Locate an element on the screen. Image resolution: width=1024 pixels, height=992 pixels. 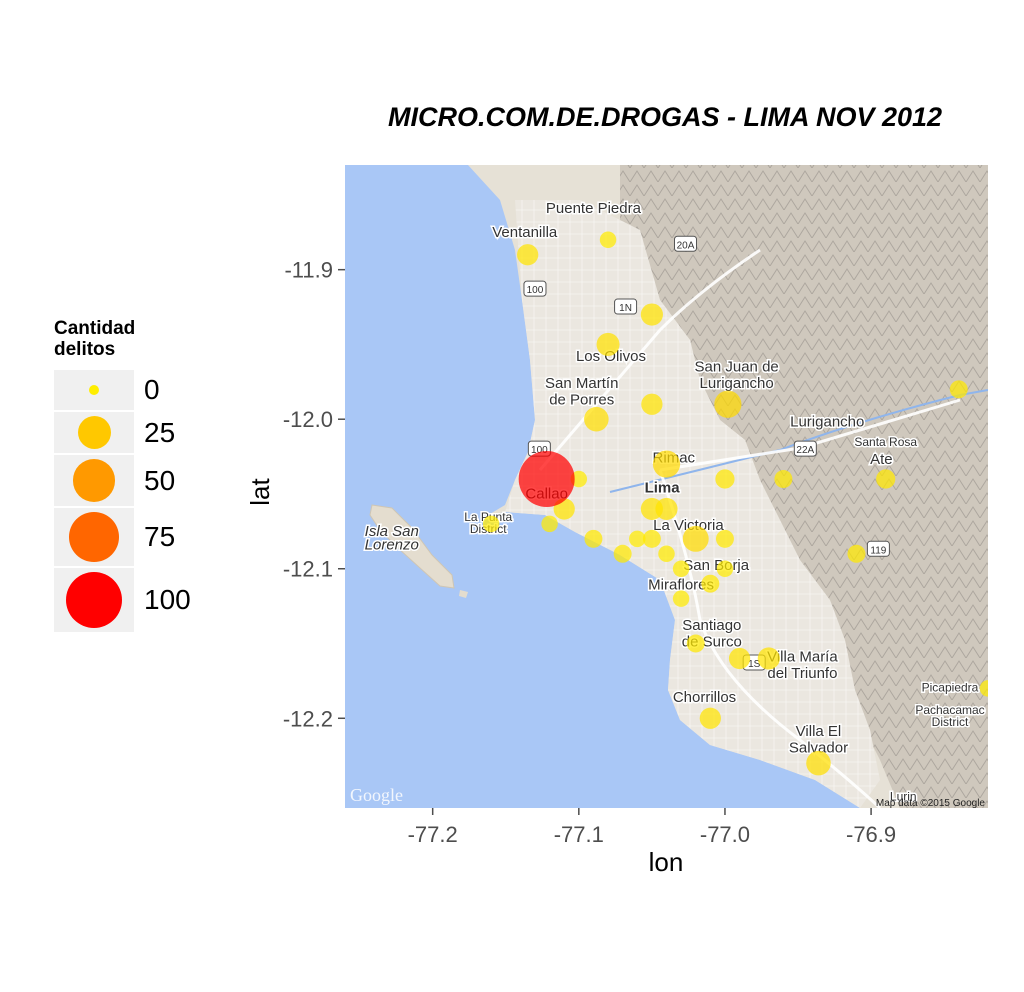
x-axis-label: lon is located at coordinates (666, 862).